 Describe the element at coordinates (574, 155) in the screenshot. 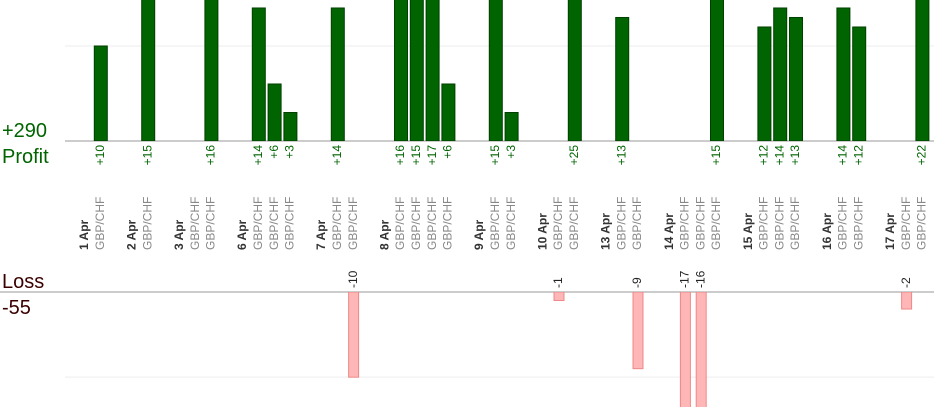

I see `profit-value-label: +25` at that location.